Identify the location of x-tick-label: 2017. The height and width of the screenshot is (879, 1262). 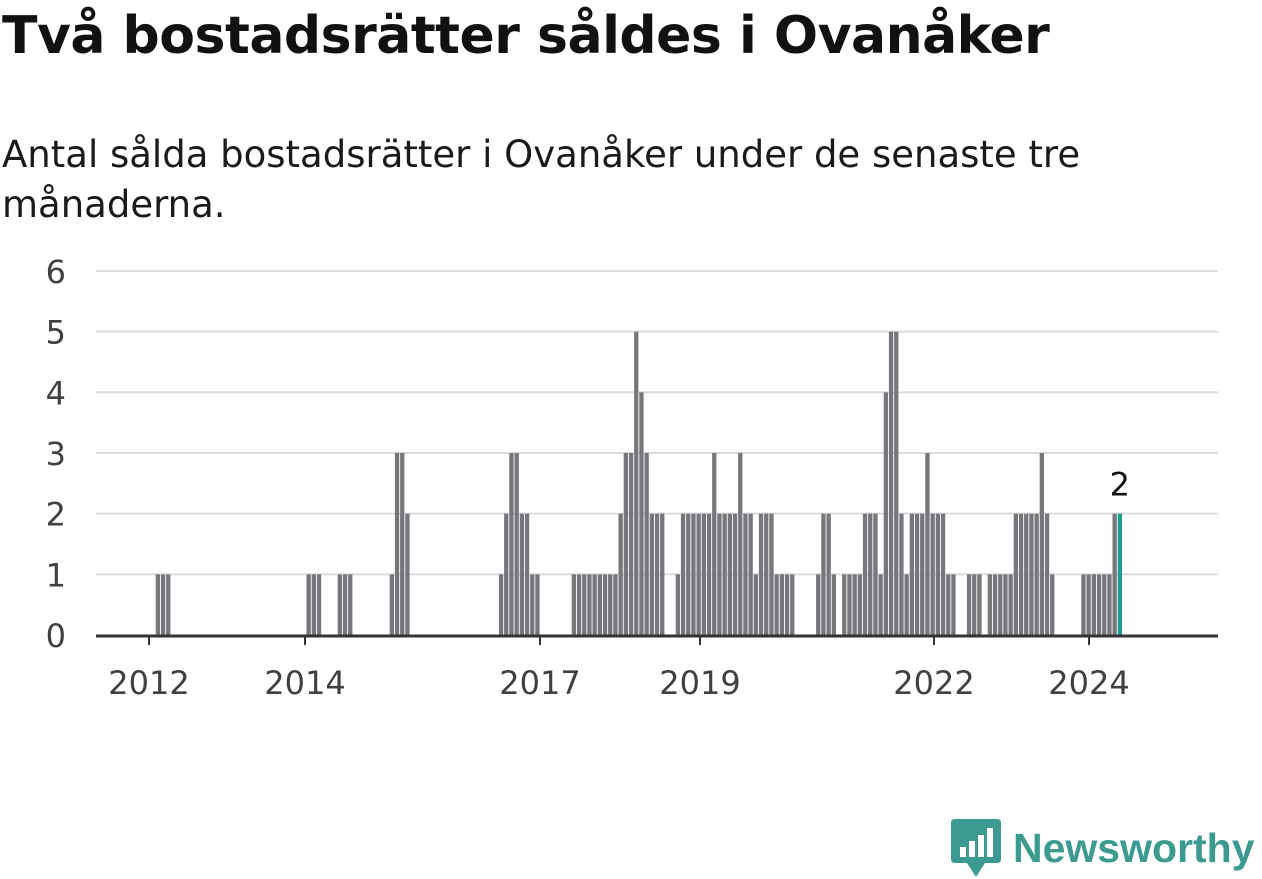
(539, 683).